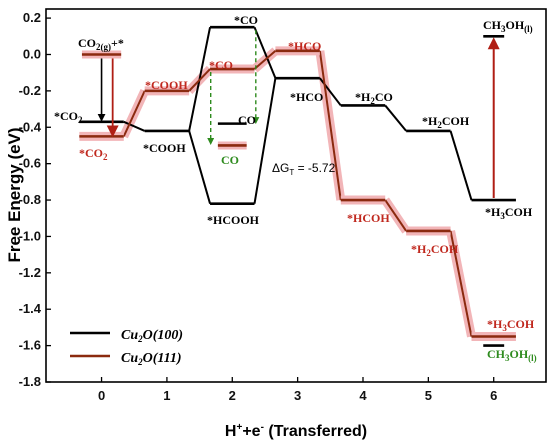 The image size is (550, 446). What do you see at coordinates (152, 336) in the screenshot?
I see `legend-label-100: Cu2O(100)` at bounding box center [152, 336].